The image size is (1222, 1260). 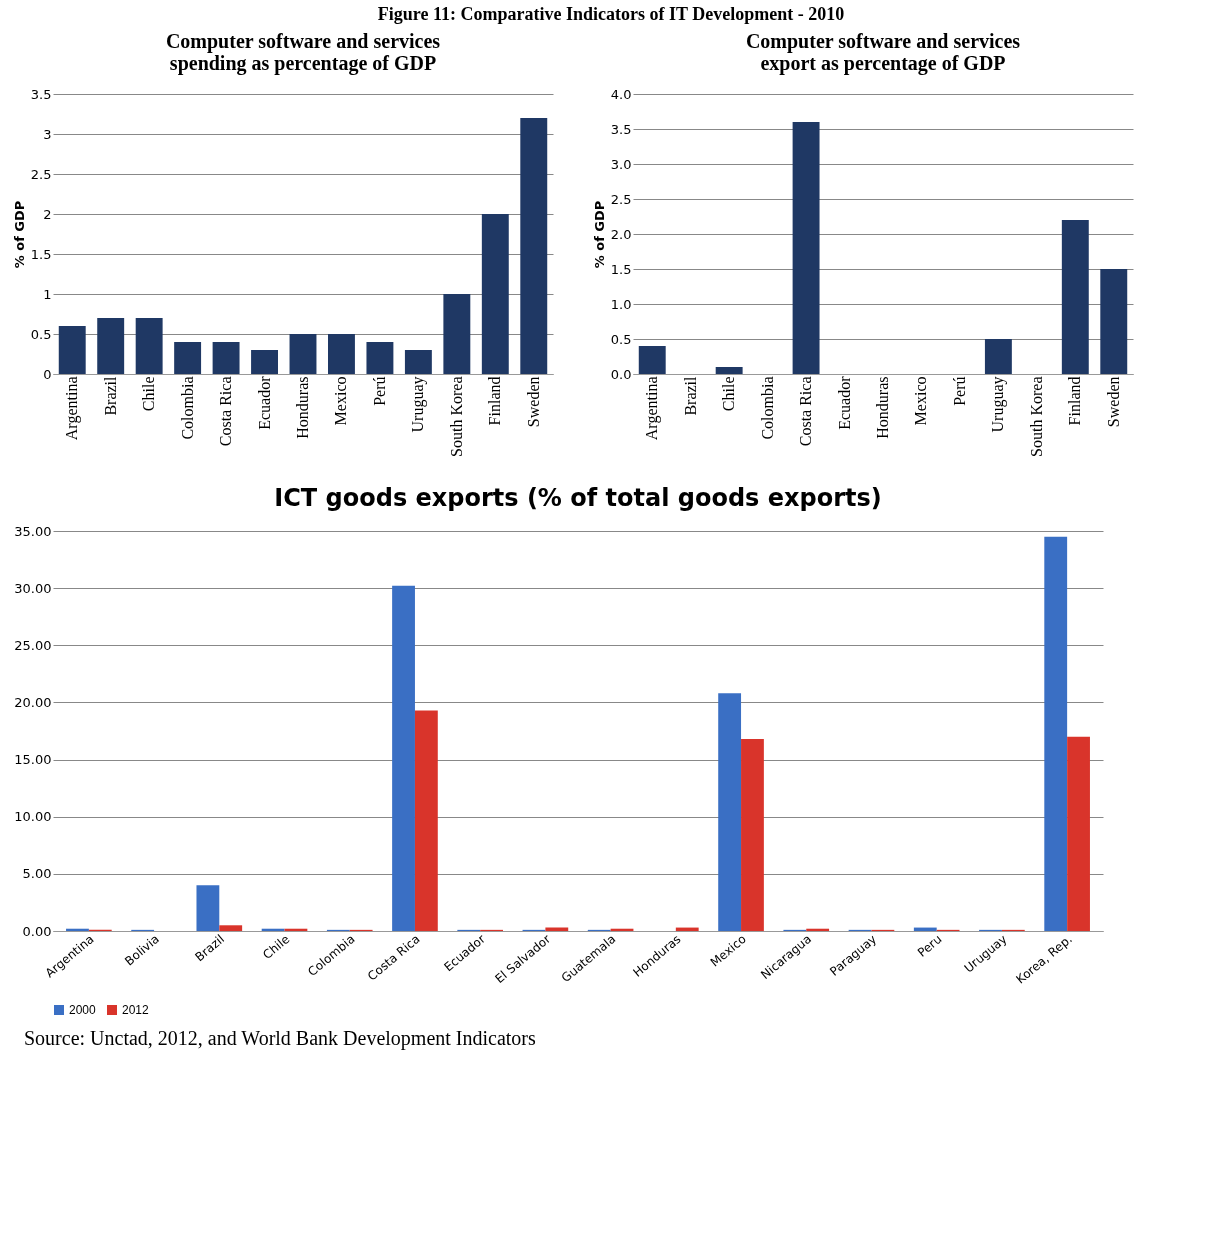 What do you see at coordinates (621, 94) in the screenshot?
I see `y-tick-label: 4.0` at bounding box center [621, 94].